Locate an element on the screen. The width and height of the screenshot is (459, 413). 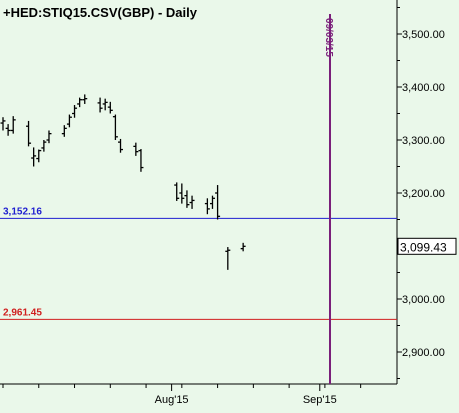
y-tick-label: 3,000.00 is located at coordinates (423, 300).